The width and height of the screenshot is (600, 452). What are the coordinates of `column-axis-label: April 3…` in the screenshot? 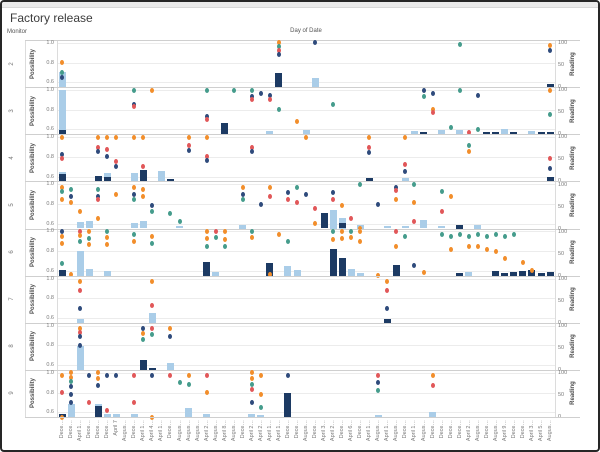 It's located at (531, 431).